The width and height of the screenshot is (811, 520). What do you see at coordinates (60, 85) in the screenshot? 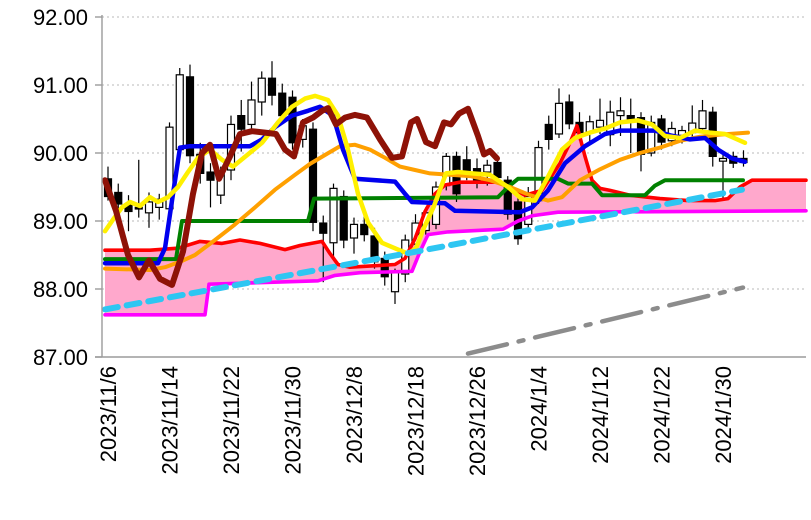
I see `y-axis-label: 91.00` at bounding box center [60, 85].